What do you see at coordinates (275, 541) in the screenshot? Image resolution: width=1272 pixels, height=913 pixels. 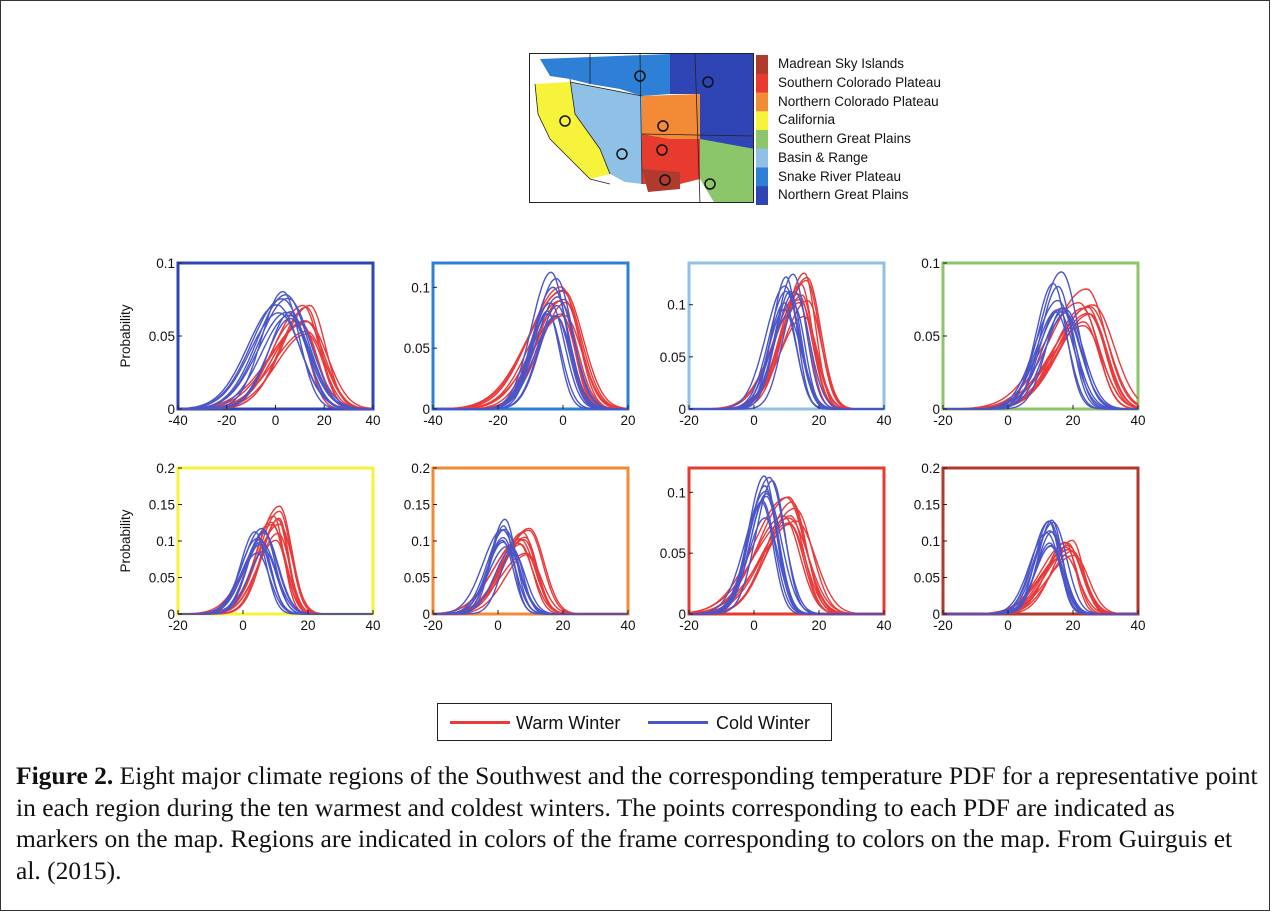 I see `panel-frame` at bounding box center [275, 541].